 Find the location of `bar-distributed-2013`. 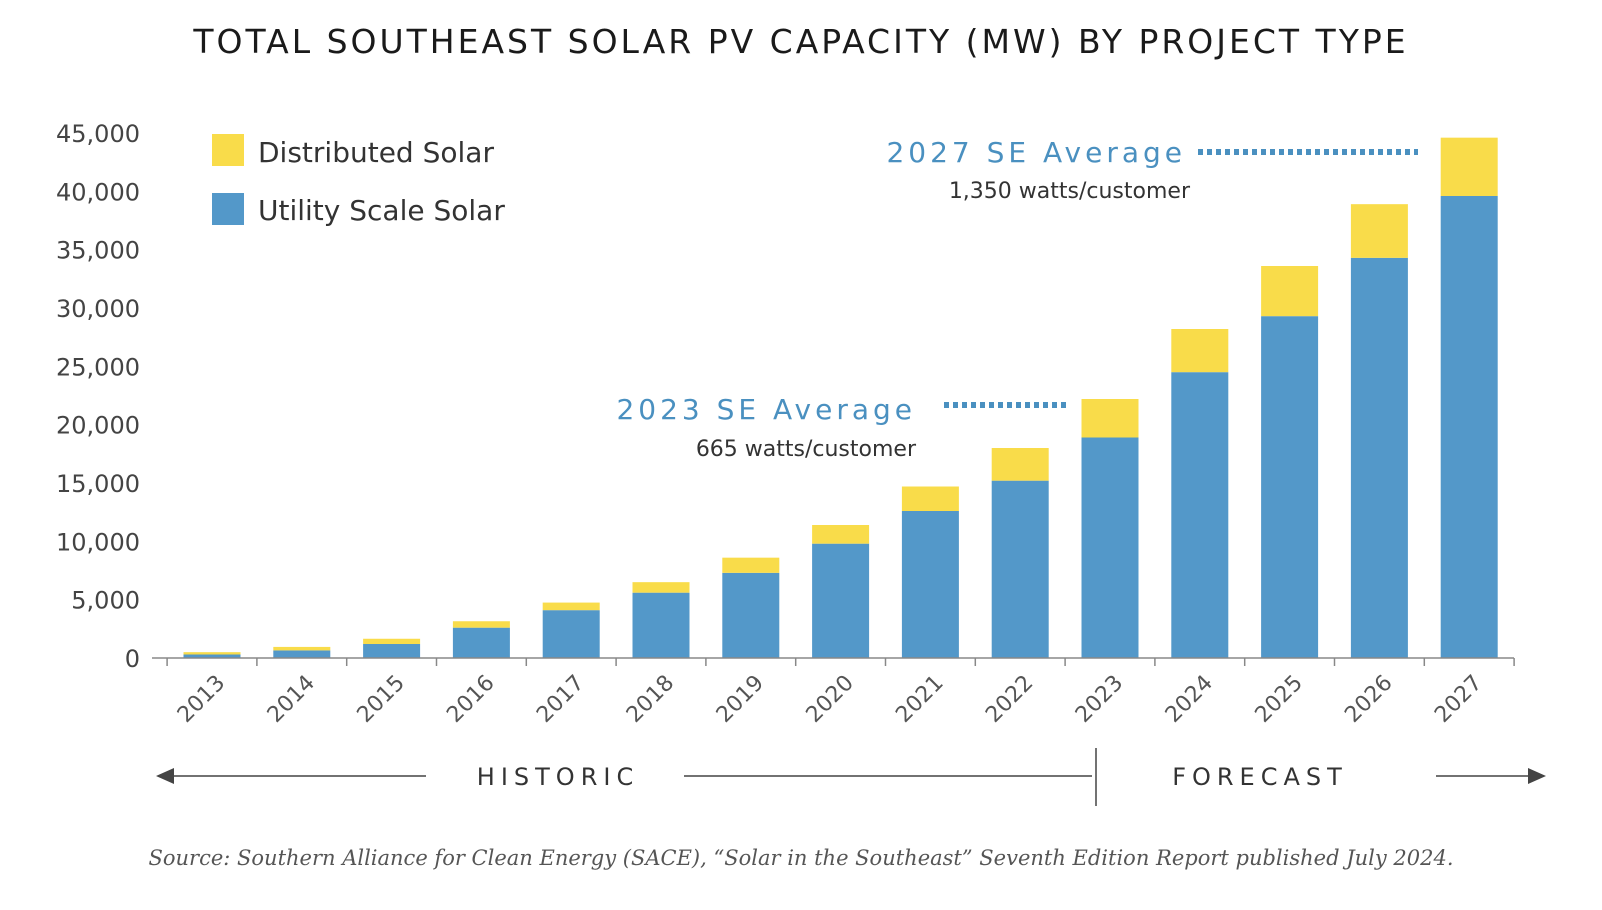

bar-distributed-2013 is located at coordinates (212, 653).